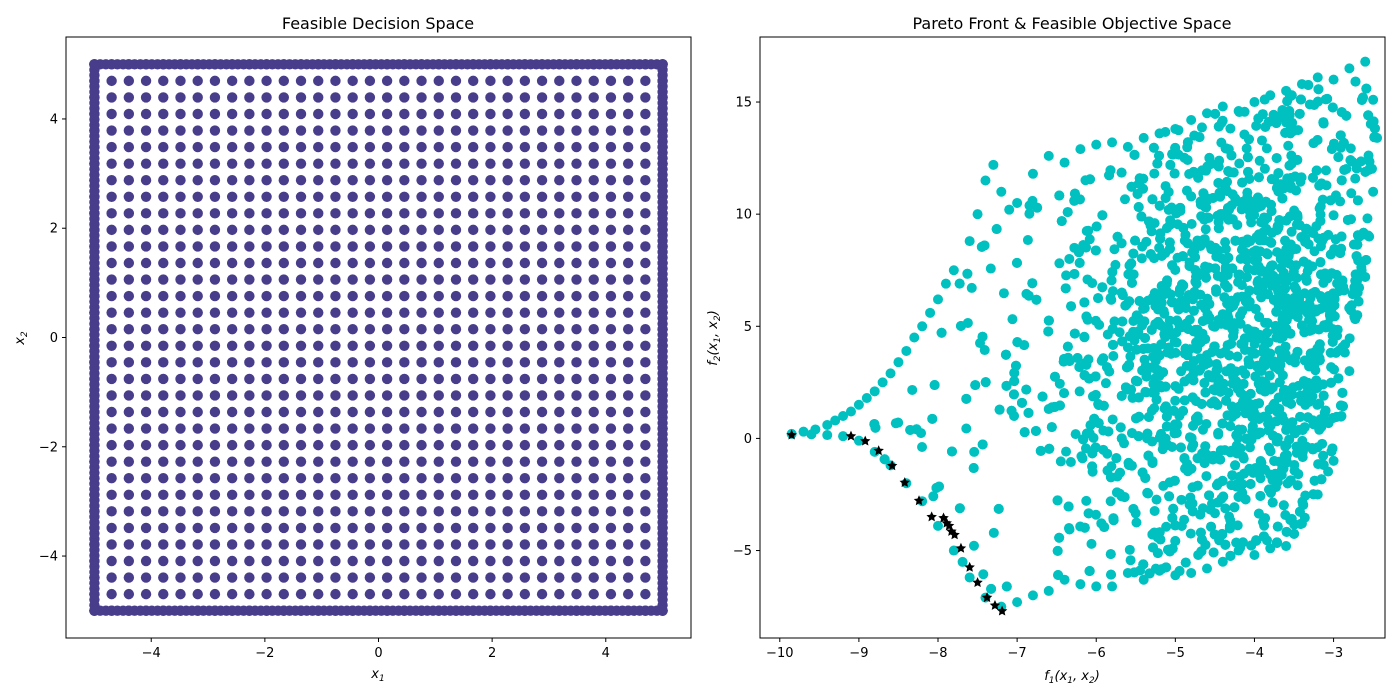 The width and height of the screenshot is (1400, 700). Describe the element at coordinates (48, 557) in the screenshot. I see `decision-space-y-tick-label: −4` at that location.